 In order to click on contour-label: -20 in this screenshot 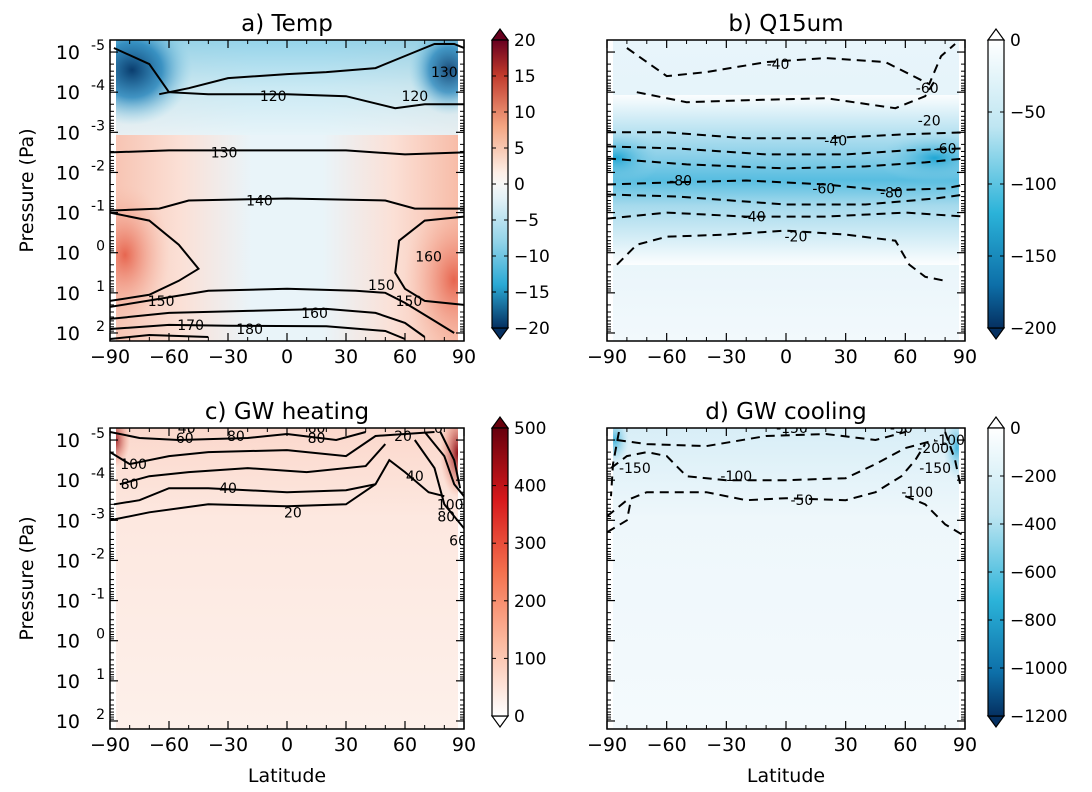, I will do `click(929, 121)`.